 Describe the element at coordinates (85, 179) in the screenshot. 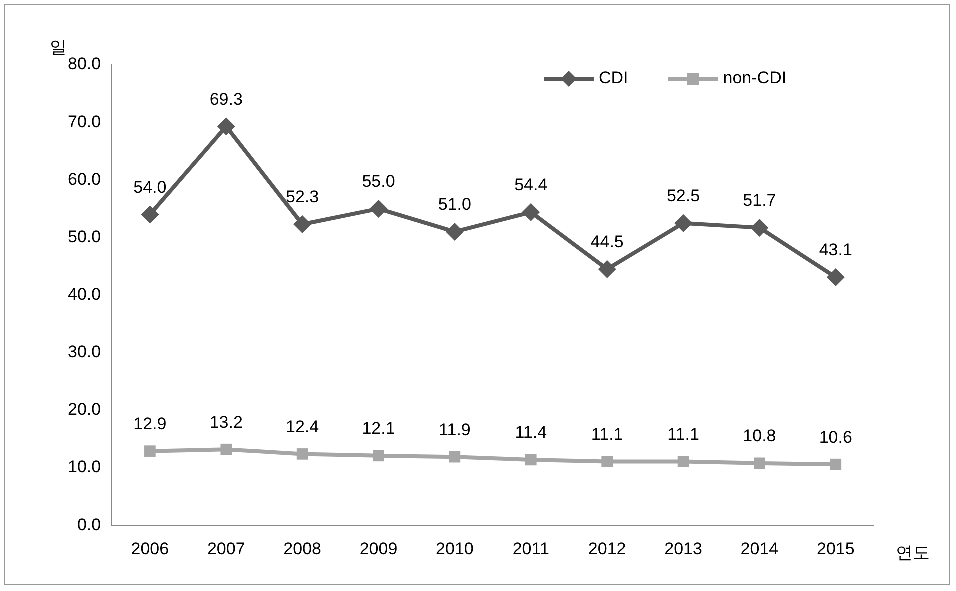

I see `y-tick-label: 60.0` at that location.